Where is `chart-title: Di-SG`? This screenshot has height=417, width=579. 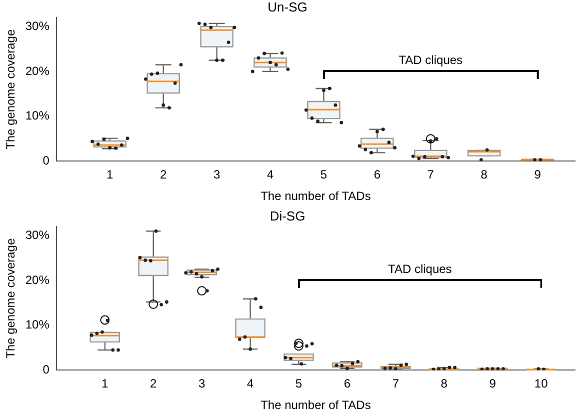
chart-title: Di-SG is located at coordinates (288, 216).